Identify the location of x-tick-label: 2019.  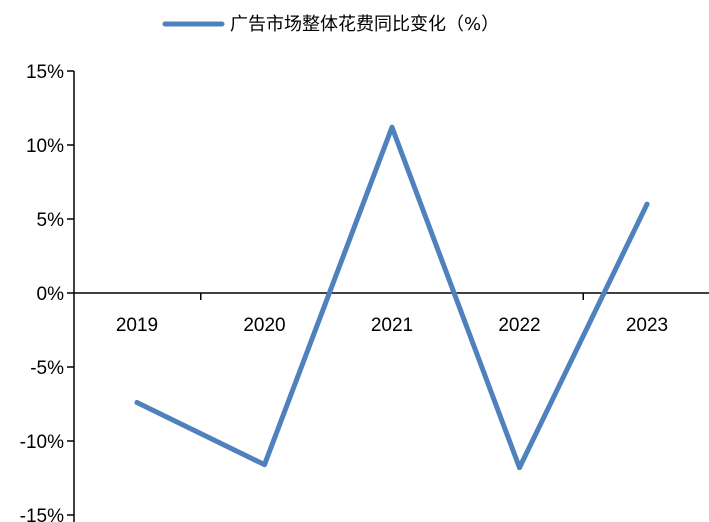
(137, 325).